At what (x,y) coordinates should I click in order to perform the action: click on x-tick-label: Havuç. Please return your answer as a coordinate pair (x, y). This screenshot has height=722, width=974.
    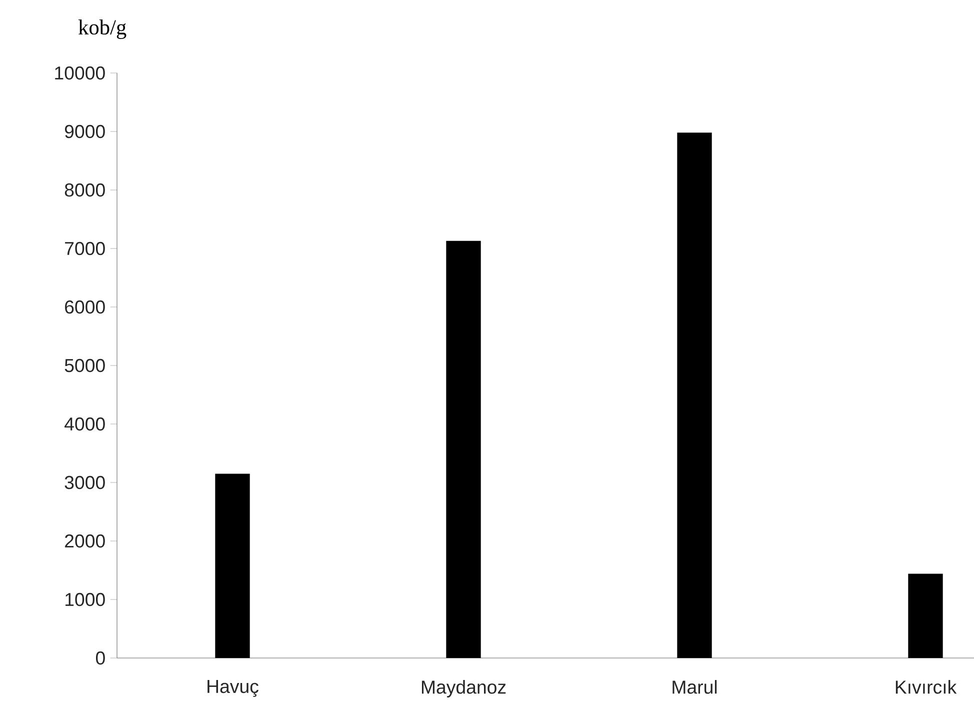
    Looking at the image, I should click on (233, 688).